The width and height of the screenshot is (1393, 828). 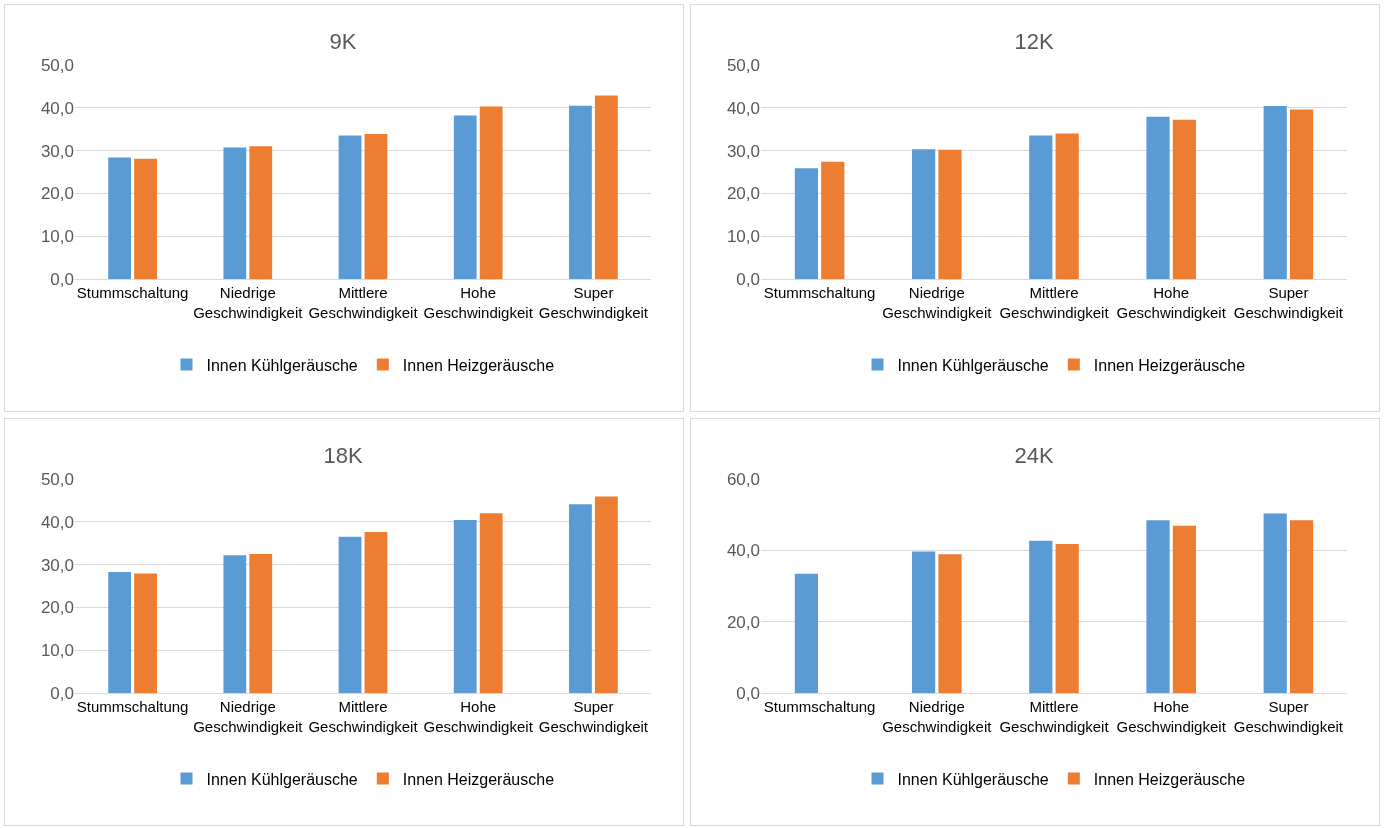 I want to click on y-tick-label: 60,0, so click(x=743, y=479).